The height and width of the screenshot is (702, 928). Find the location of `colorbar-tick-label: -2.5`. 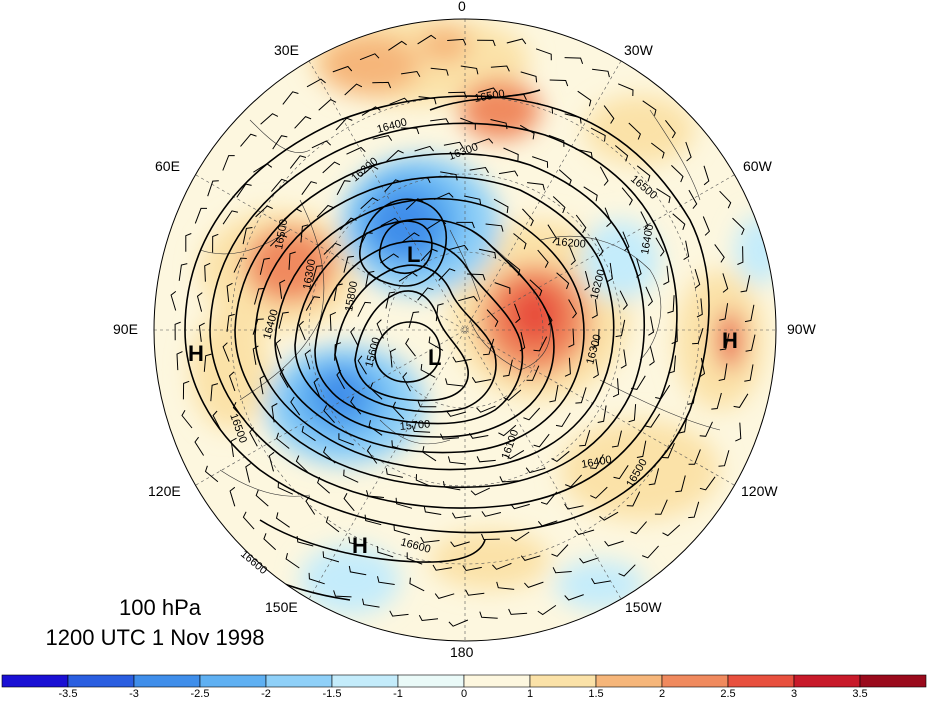

colorbar-tick-label: -2.5 is located at coordinates (200, 694).